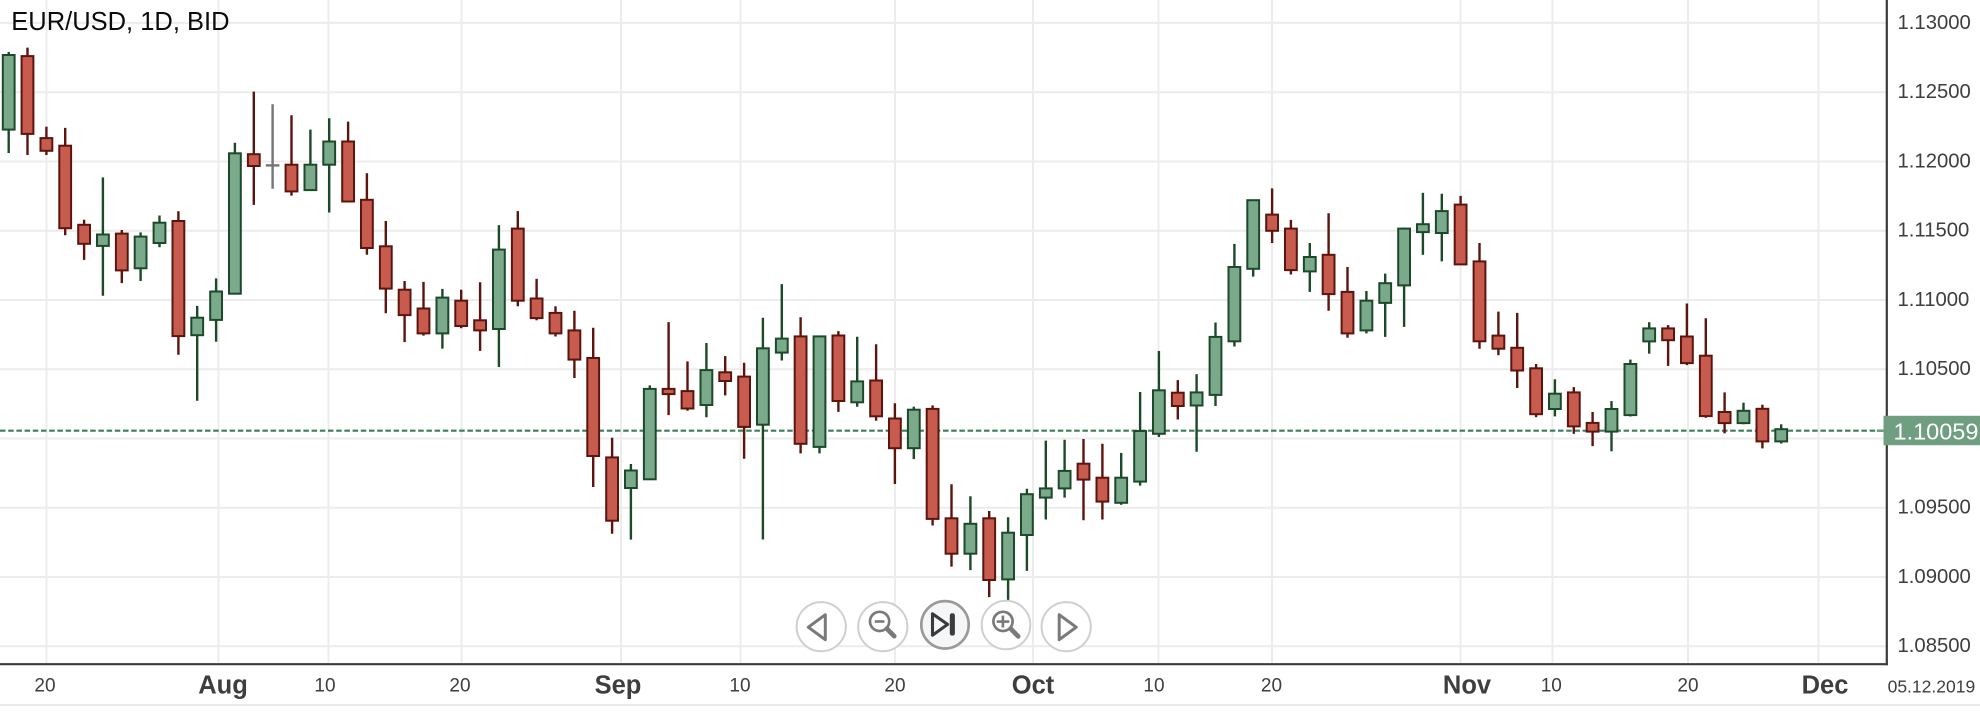  What do you see at coordinates (1934, 508) in the screenshot?
I see `svg-text: 1.09500` at bounding box center [1934, 508].